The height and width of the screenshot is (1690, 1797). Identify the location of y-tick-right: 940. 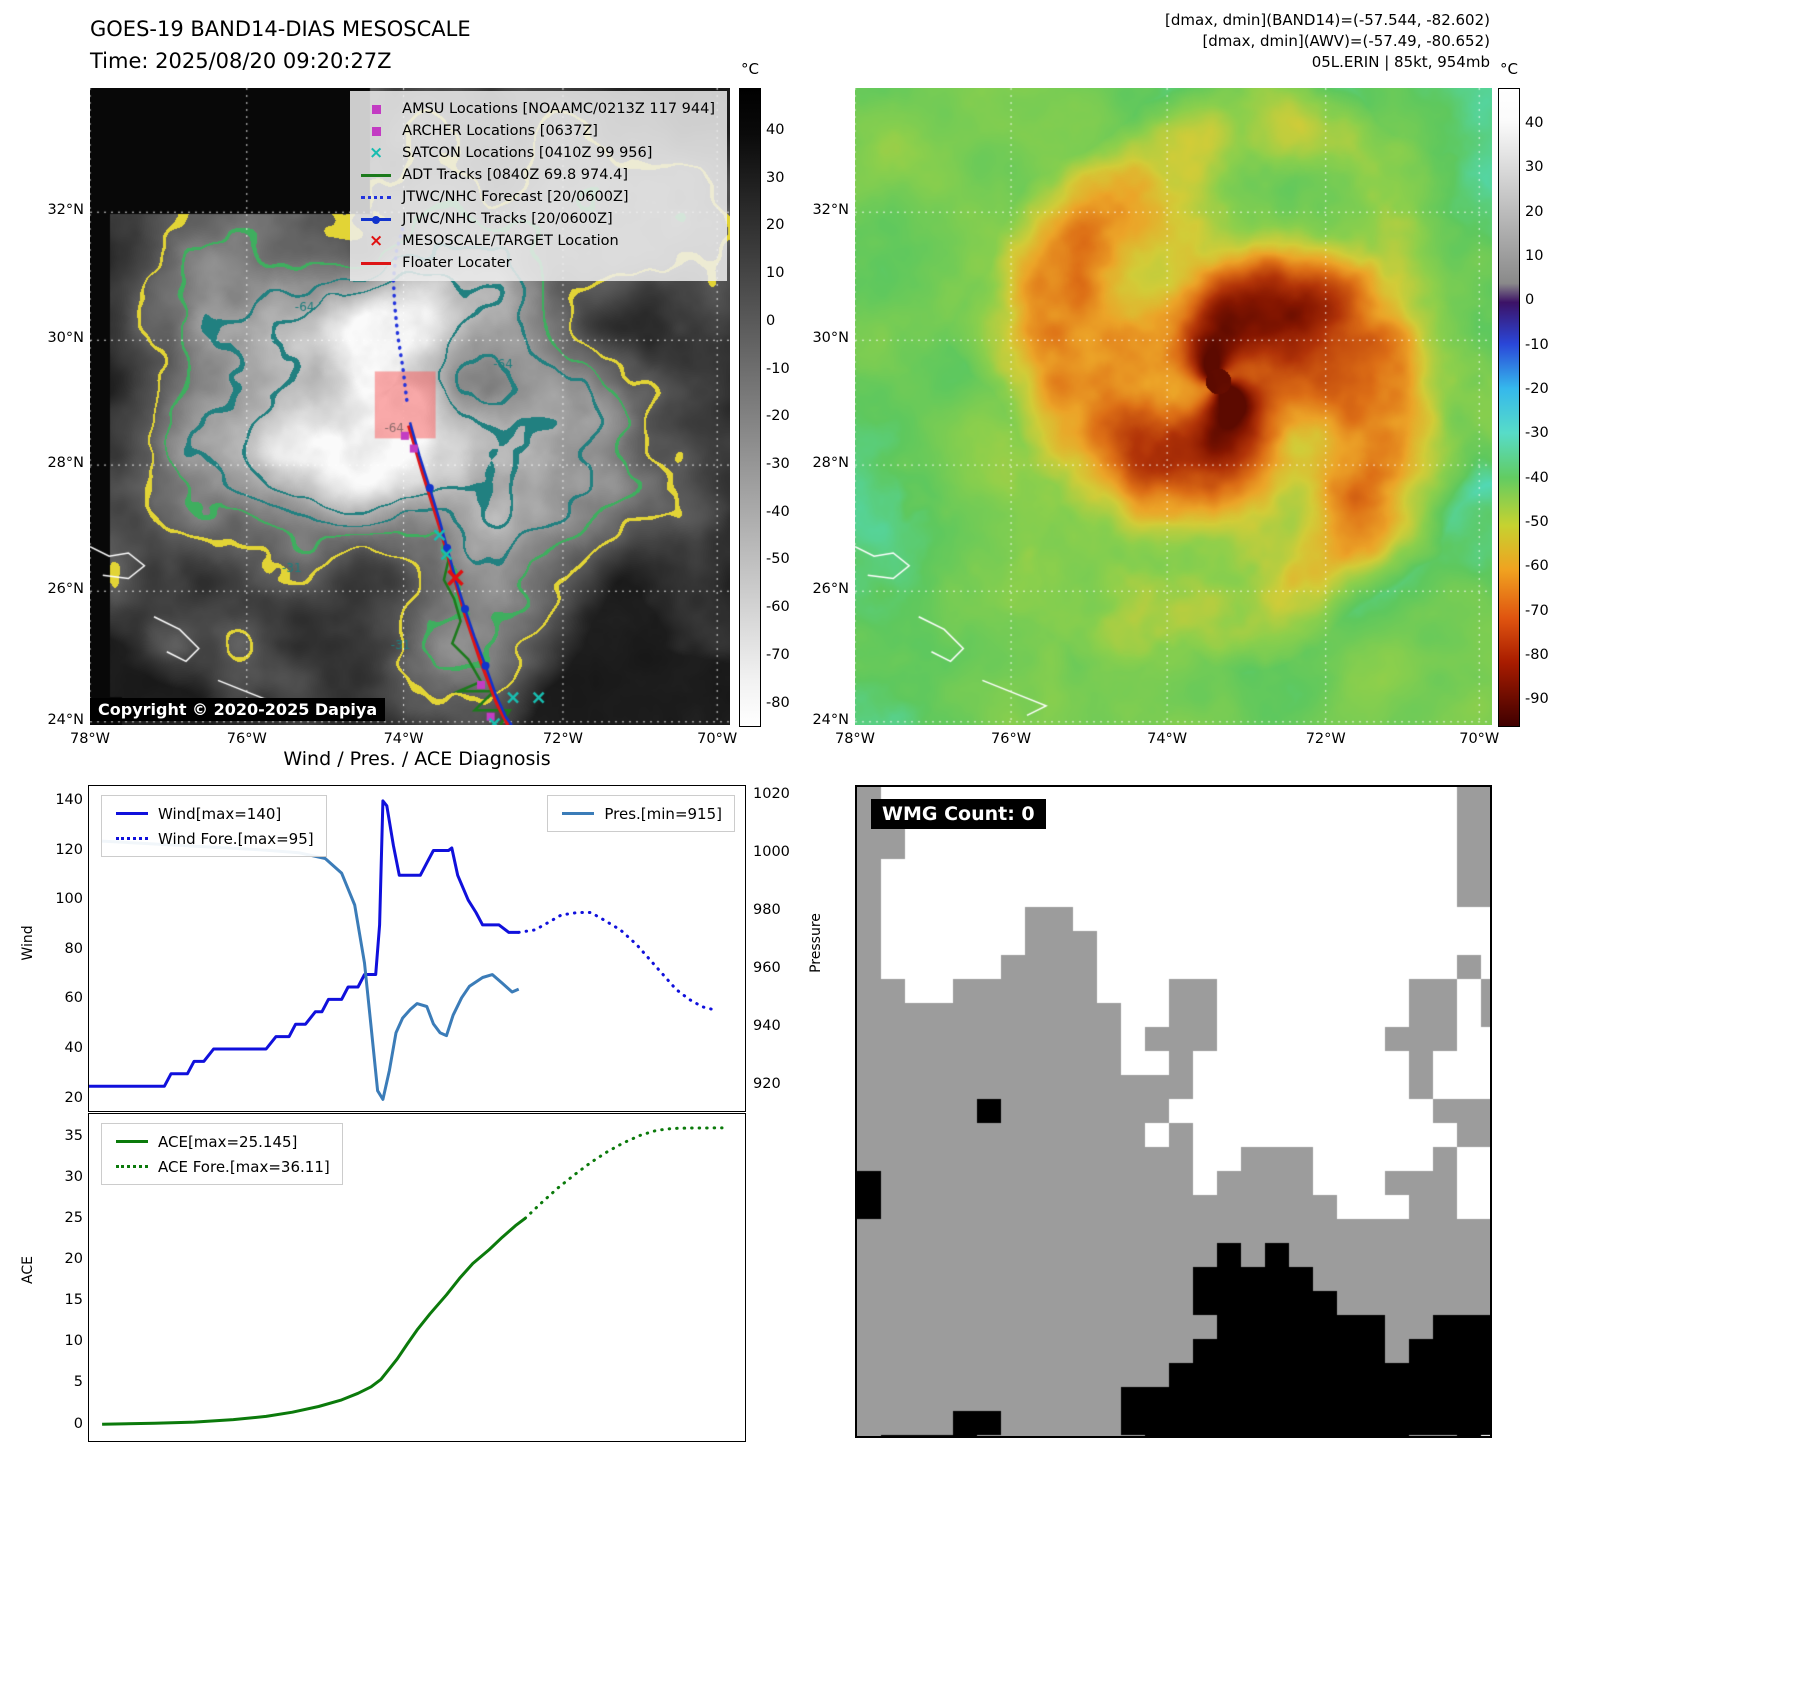
(767, 1025).